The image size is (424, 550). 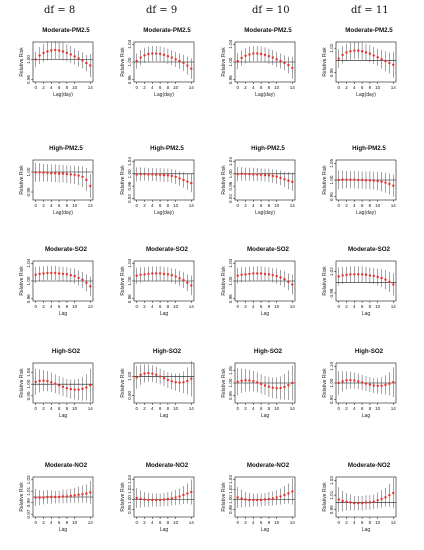 What do you see at coordinates (28, 298) in the screenshot?
I see `y-tick-label: 0.96` at bounding box center [28, 298].